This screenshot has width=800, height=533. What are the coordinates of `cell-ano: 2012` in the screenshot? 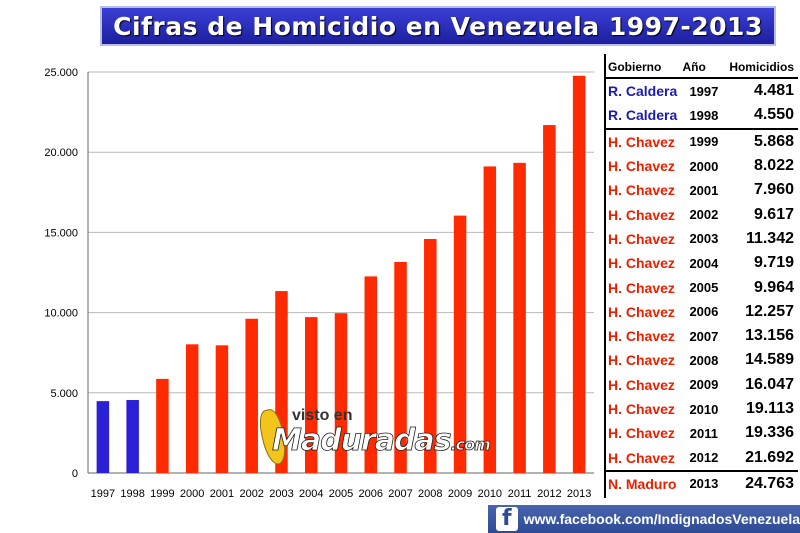 It's located at (704, 458).